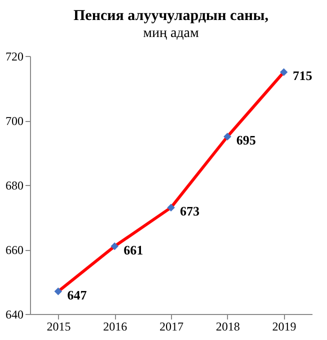  I want to click on x-tick-label: 2015, so click(58, 327).